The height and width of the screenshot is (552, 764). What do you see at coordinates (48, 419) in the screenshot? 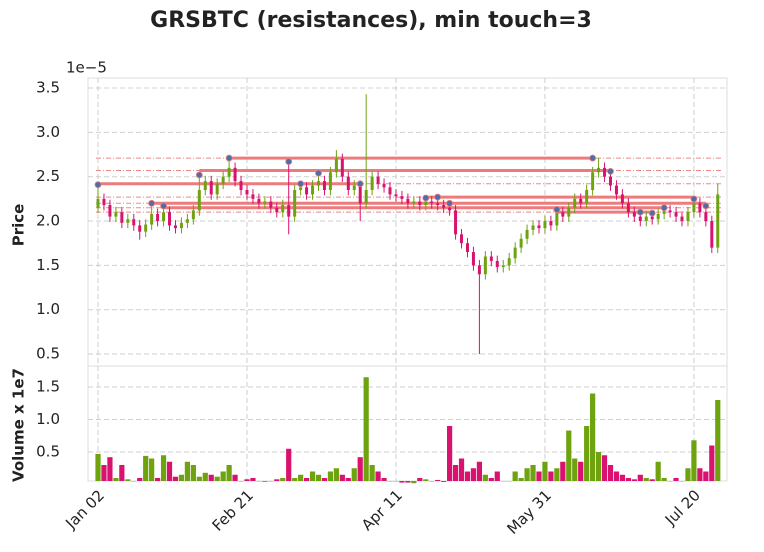
I see `volume-tick-label: 1.0` at bounding box center [48, 419].